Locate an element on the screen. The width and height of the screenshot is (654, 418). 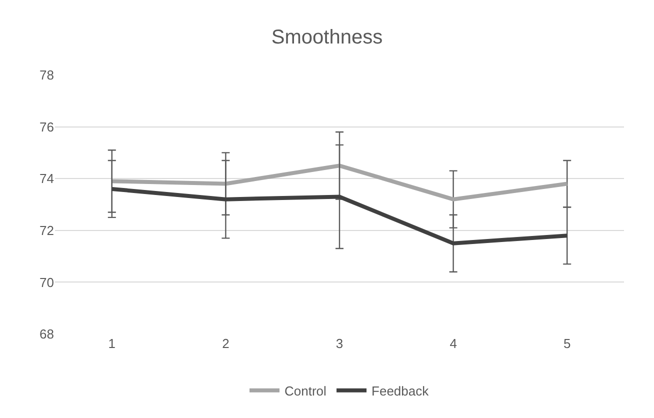
y-tick-label: 72 is located at coordinates (47, 230).